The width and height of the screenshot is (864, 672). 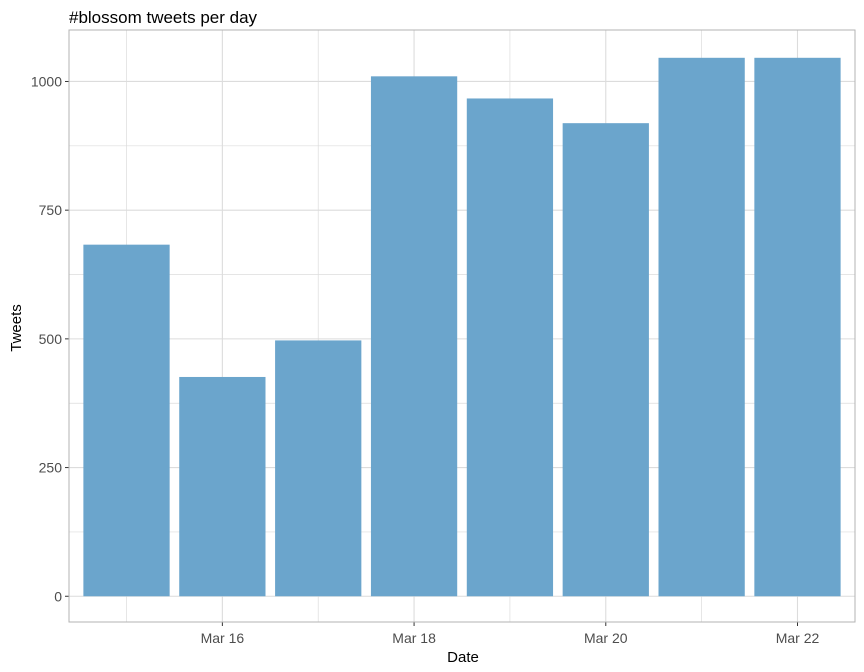 I want to click on y-tick-label: 1000, so click(x=46, y=81).